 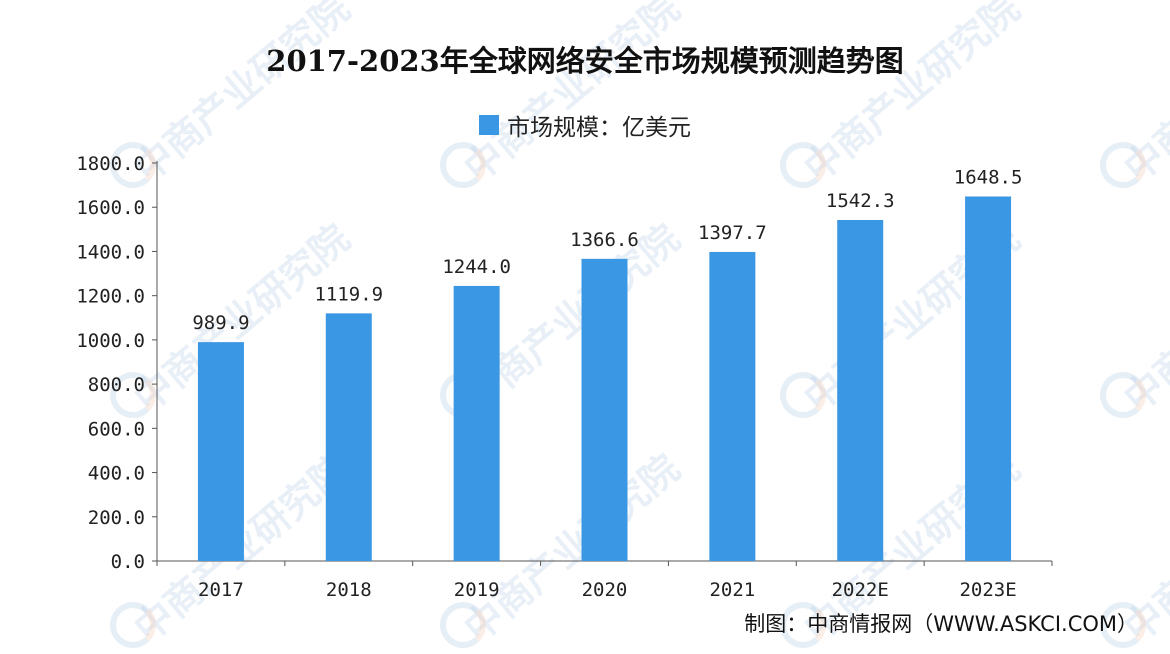 What do you see at coordinates (110, 164) in the screenshot?
I see `y-tick-label: 1800.0` at bounding box center [110, 164].